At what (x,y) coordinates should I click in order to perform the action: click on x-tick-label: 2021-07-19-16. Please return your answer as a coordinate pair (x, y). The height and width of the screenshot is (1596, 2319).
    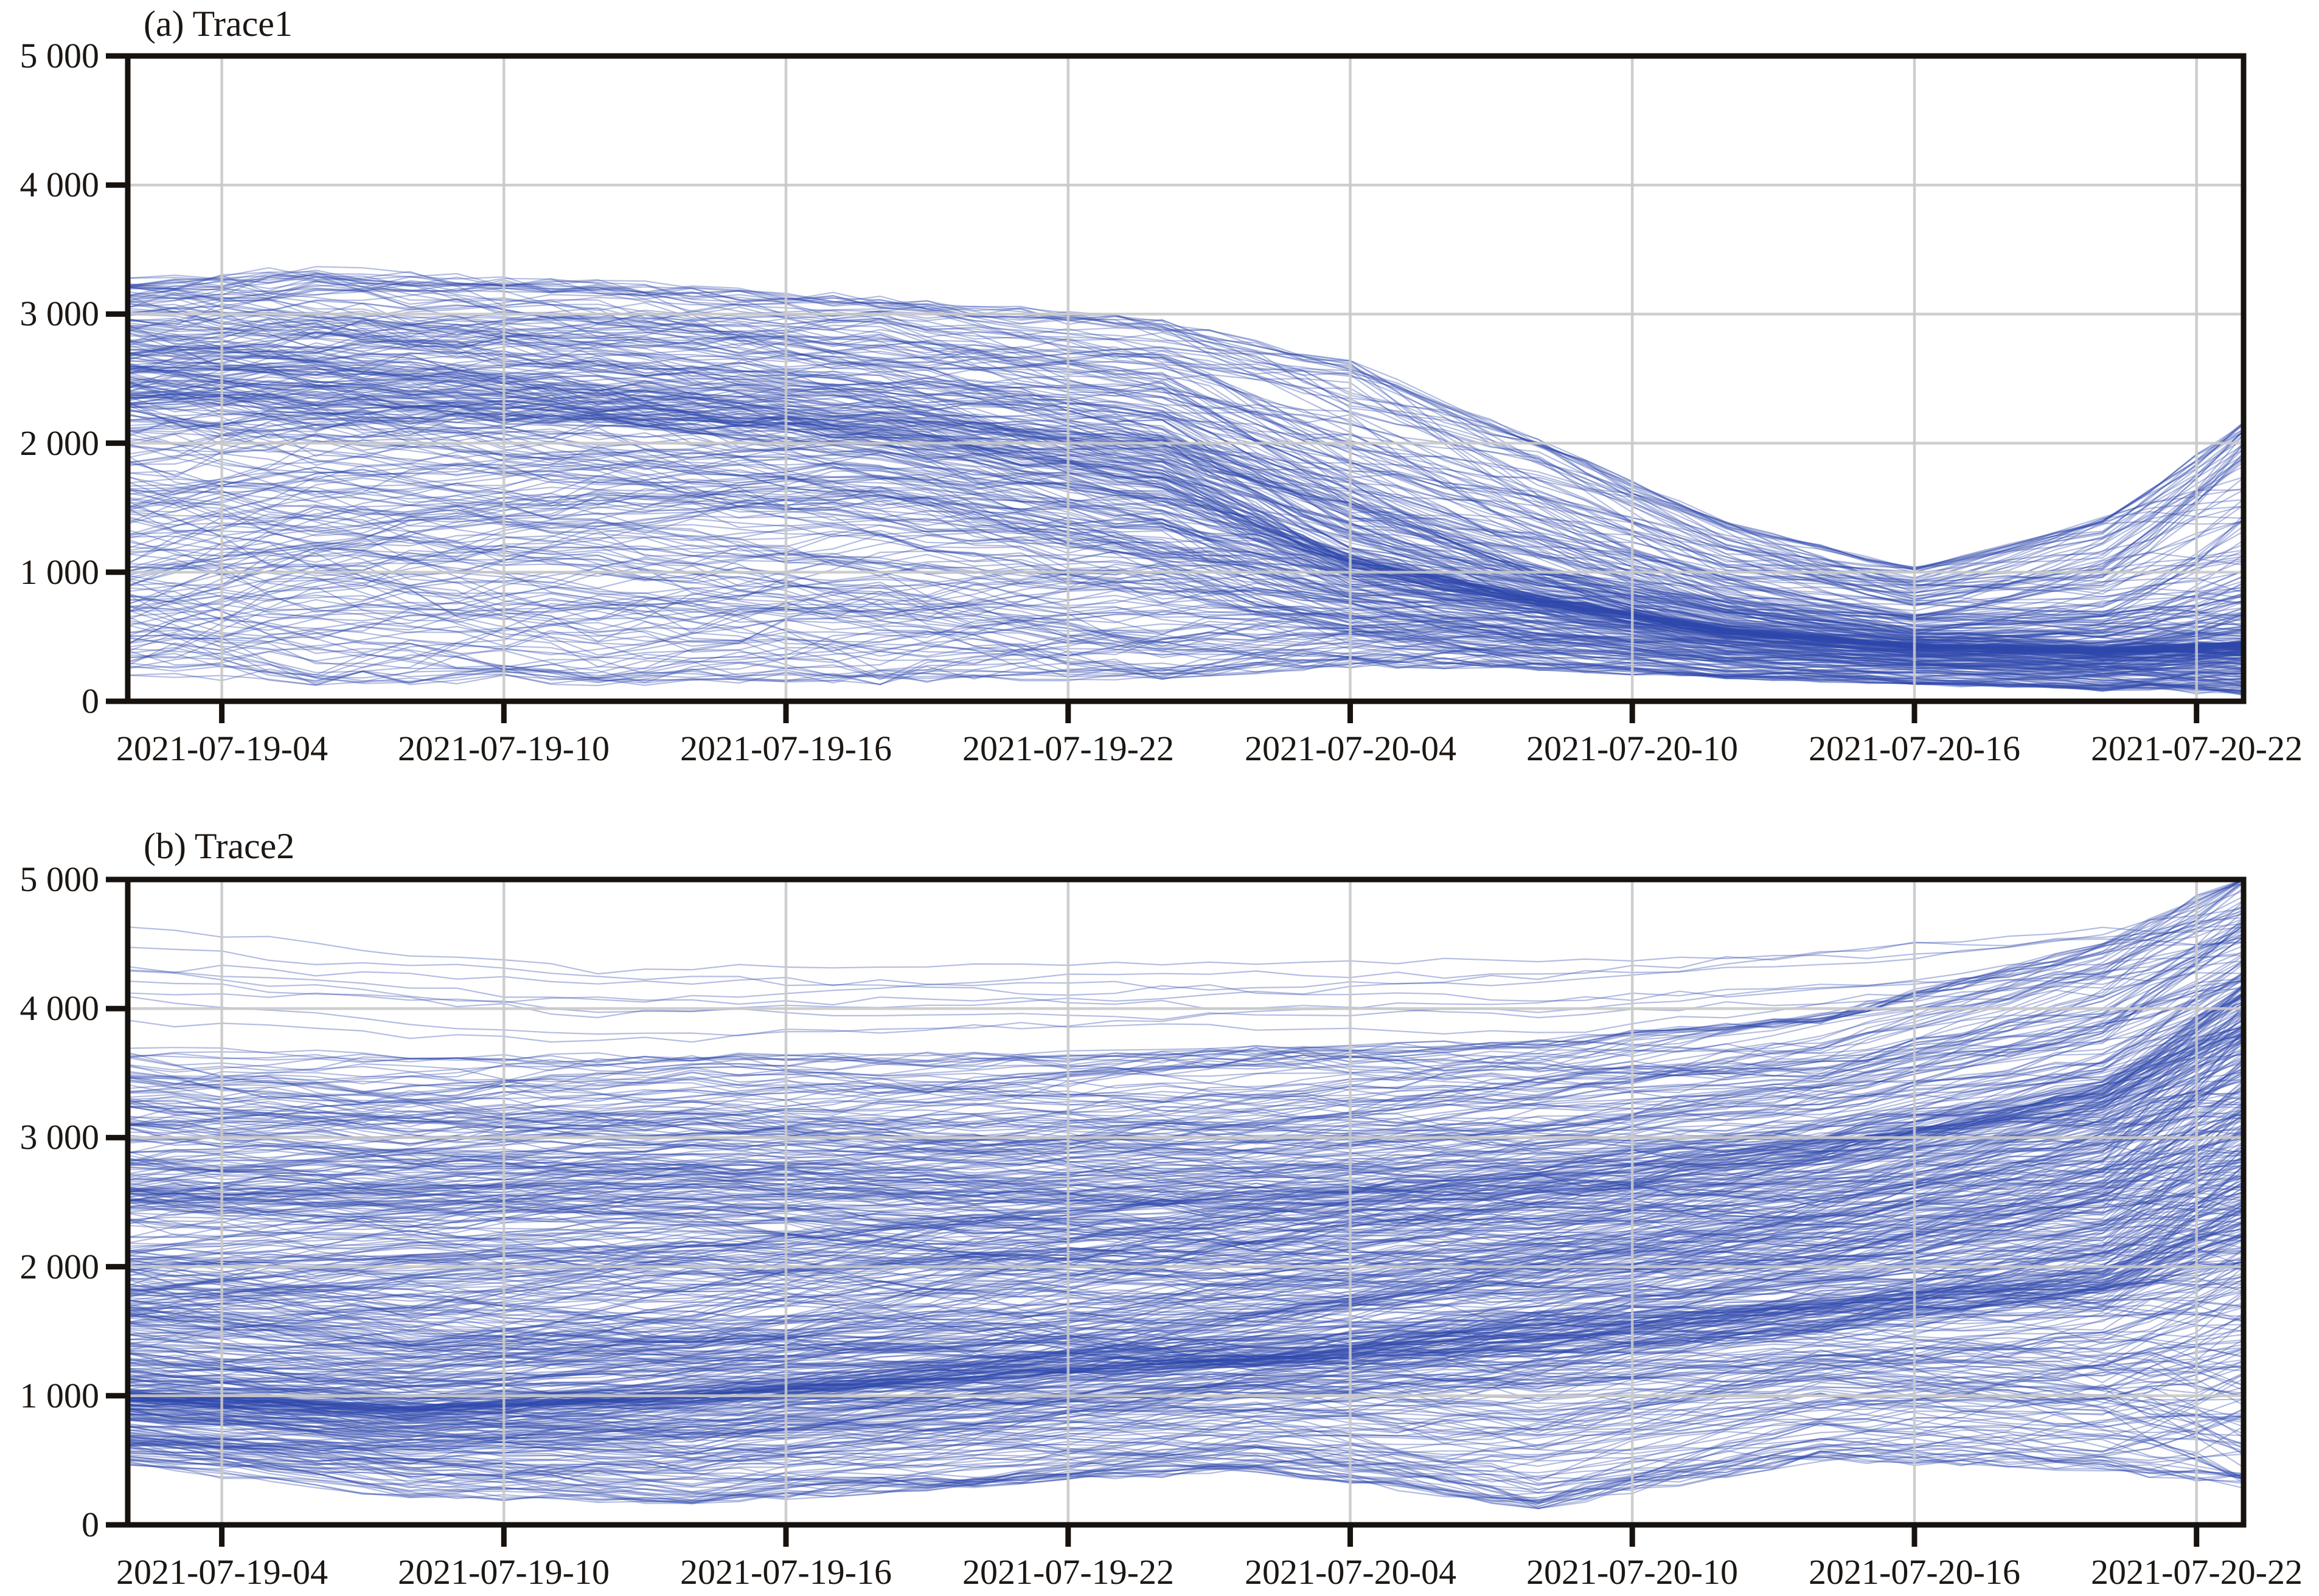
    Looking at the image, I should click on (786, 1572).